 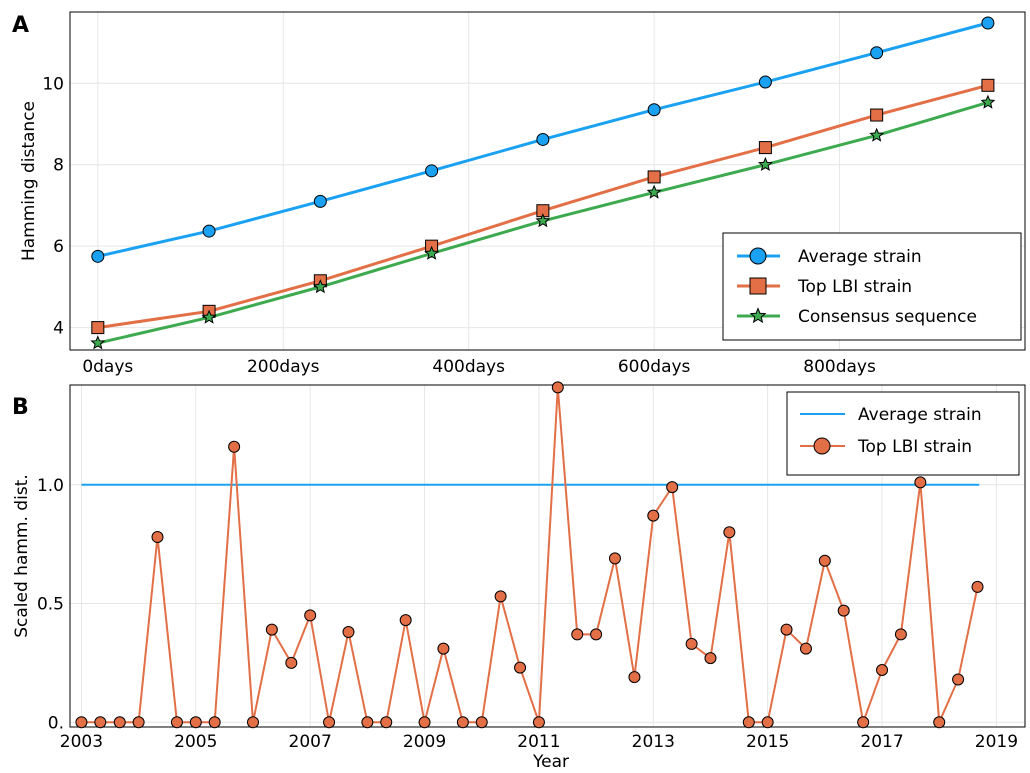 What do you see at coordinates (996, 742) in the screenshot?
I see `panel-b-x-tick-label: 2019` at bounding box center [996, 742].